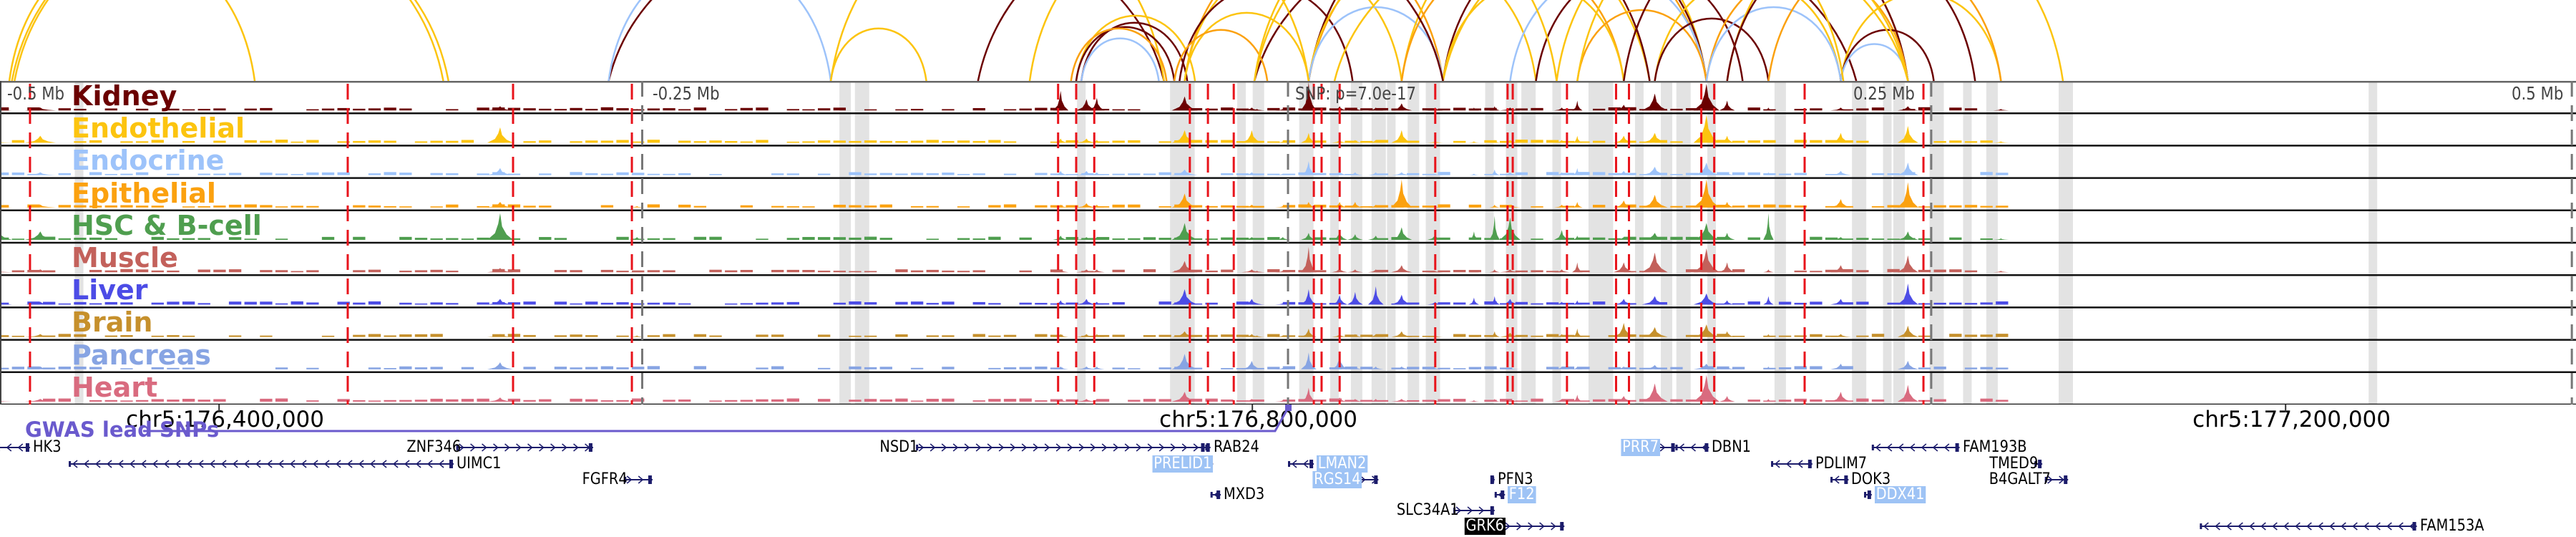  What do you see at coordinates (1215, 494) in the screenshot?
I see `gene-model-mxd3` at bounding box center [1215, 494].